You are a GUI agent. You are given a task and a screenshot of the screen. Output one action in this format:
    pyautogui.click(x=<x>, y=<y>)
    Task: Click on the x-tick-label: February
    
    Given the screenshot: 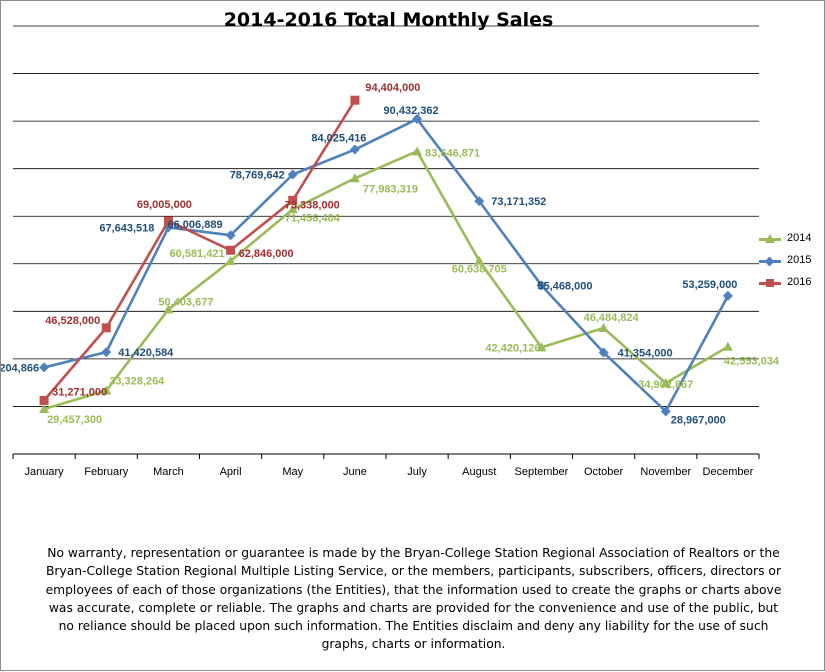 What is the action you would take?
    pyautogui.click(x=106, y=472)
    